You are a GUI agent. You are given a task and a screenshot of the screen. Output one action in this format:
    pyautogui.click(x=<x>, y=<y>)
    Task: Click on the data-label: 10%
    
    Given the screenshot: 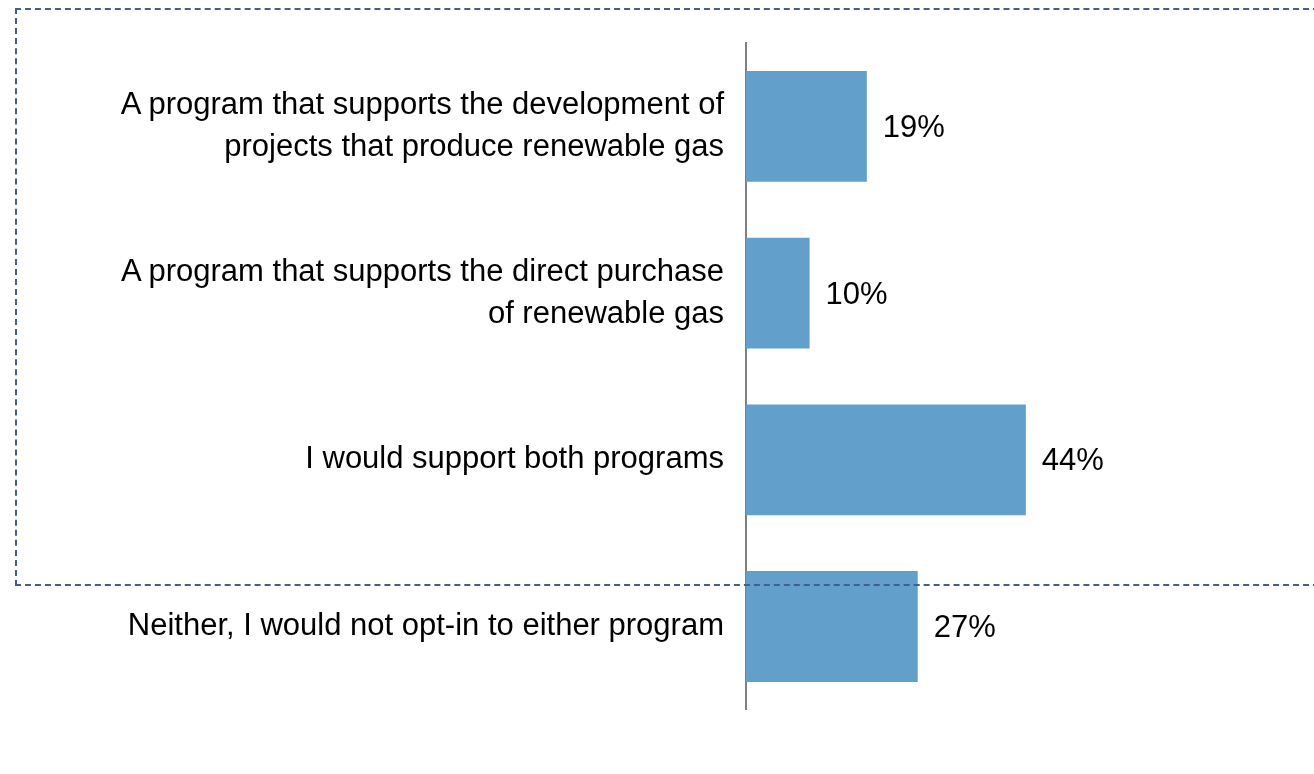 What is the action you would take?
    pyautogui.click(x=856, y=293)
    